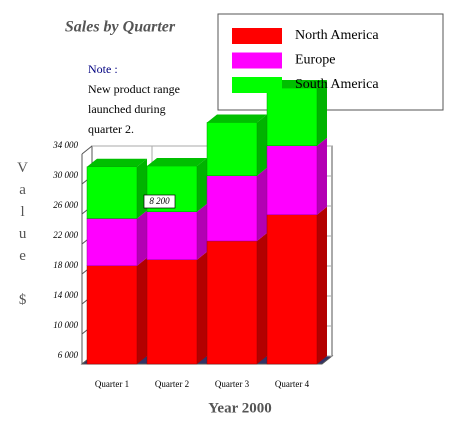  What do you see at coordinates (65, 175) in the screenshot?
I see `y-tick-label: 30 000` at bounding box center [65, 175].